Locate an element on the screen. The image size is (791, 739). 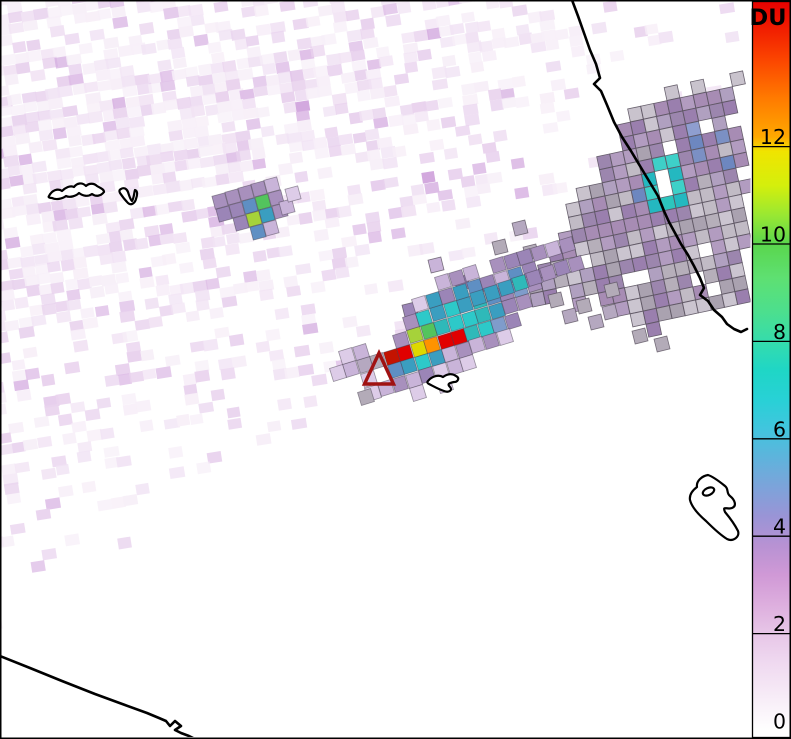
island-west-a is located at coordinates (76, 191).